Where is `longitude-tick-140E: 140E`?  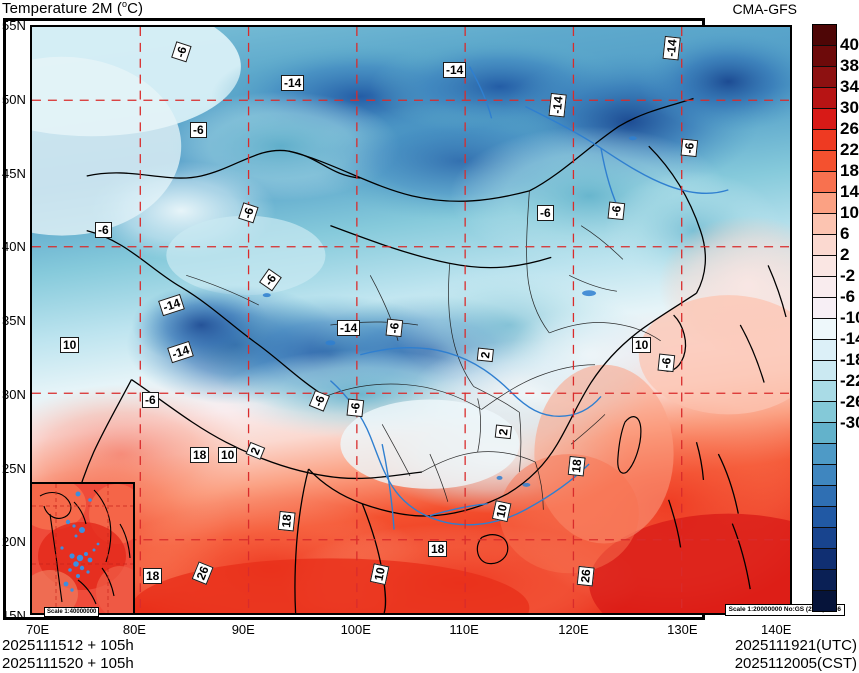
longitude-tick-140E: 140E is located at coordinates (776, 629).